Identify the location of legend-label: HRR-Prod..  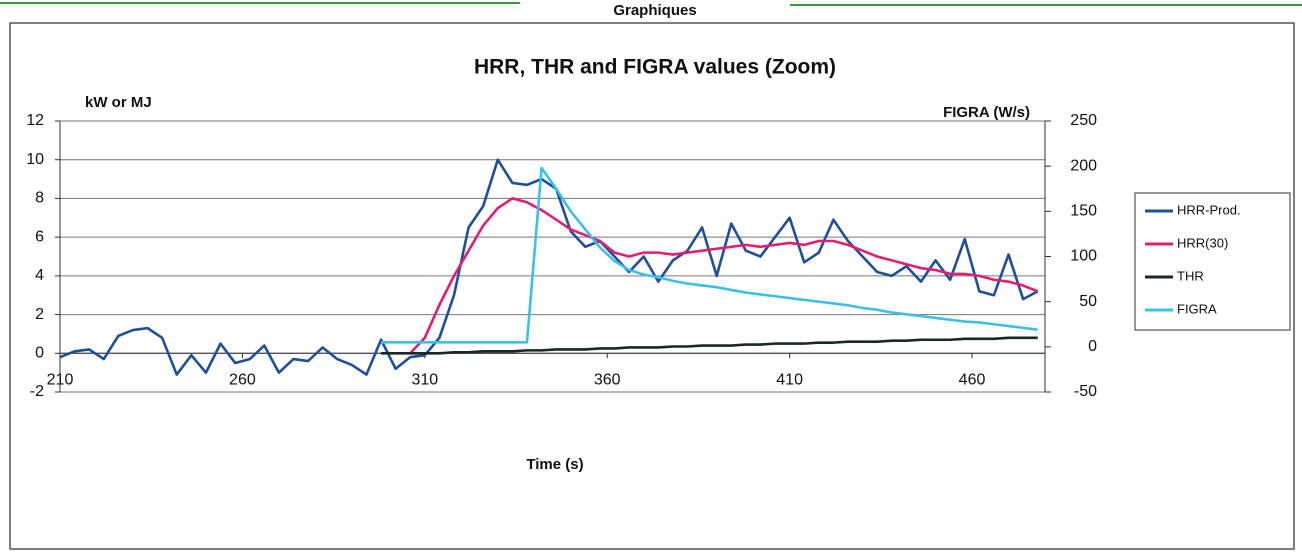
(1209, 209).